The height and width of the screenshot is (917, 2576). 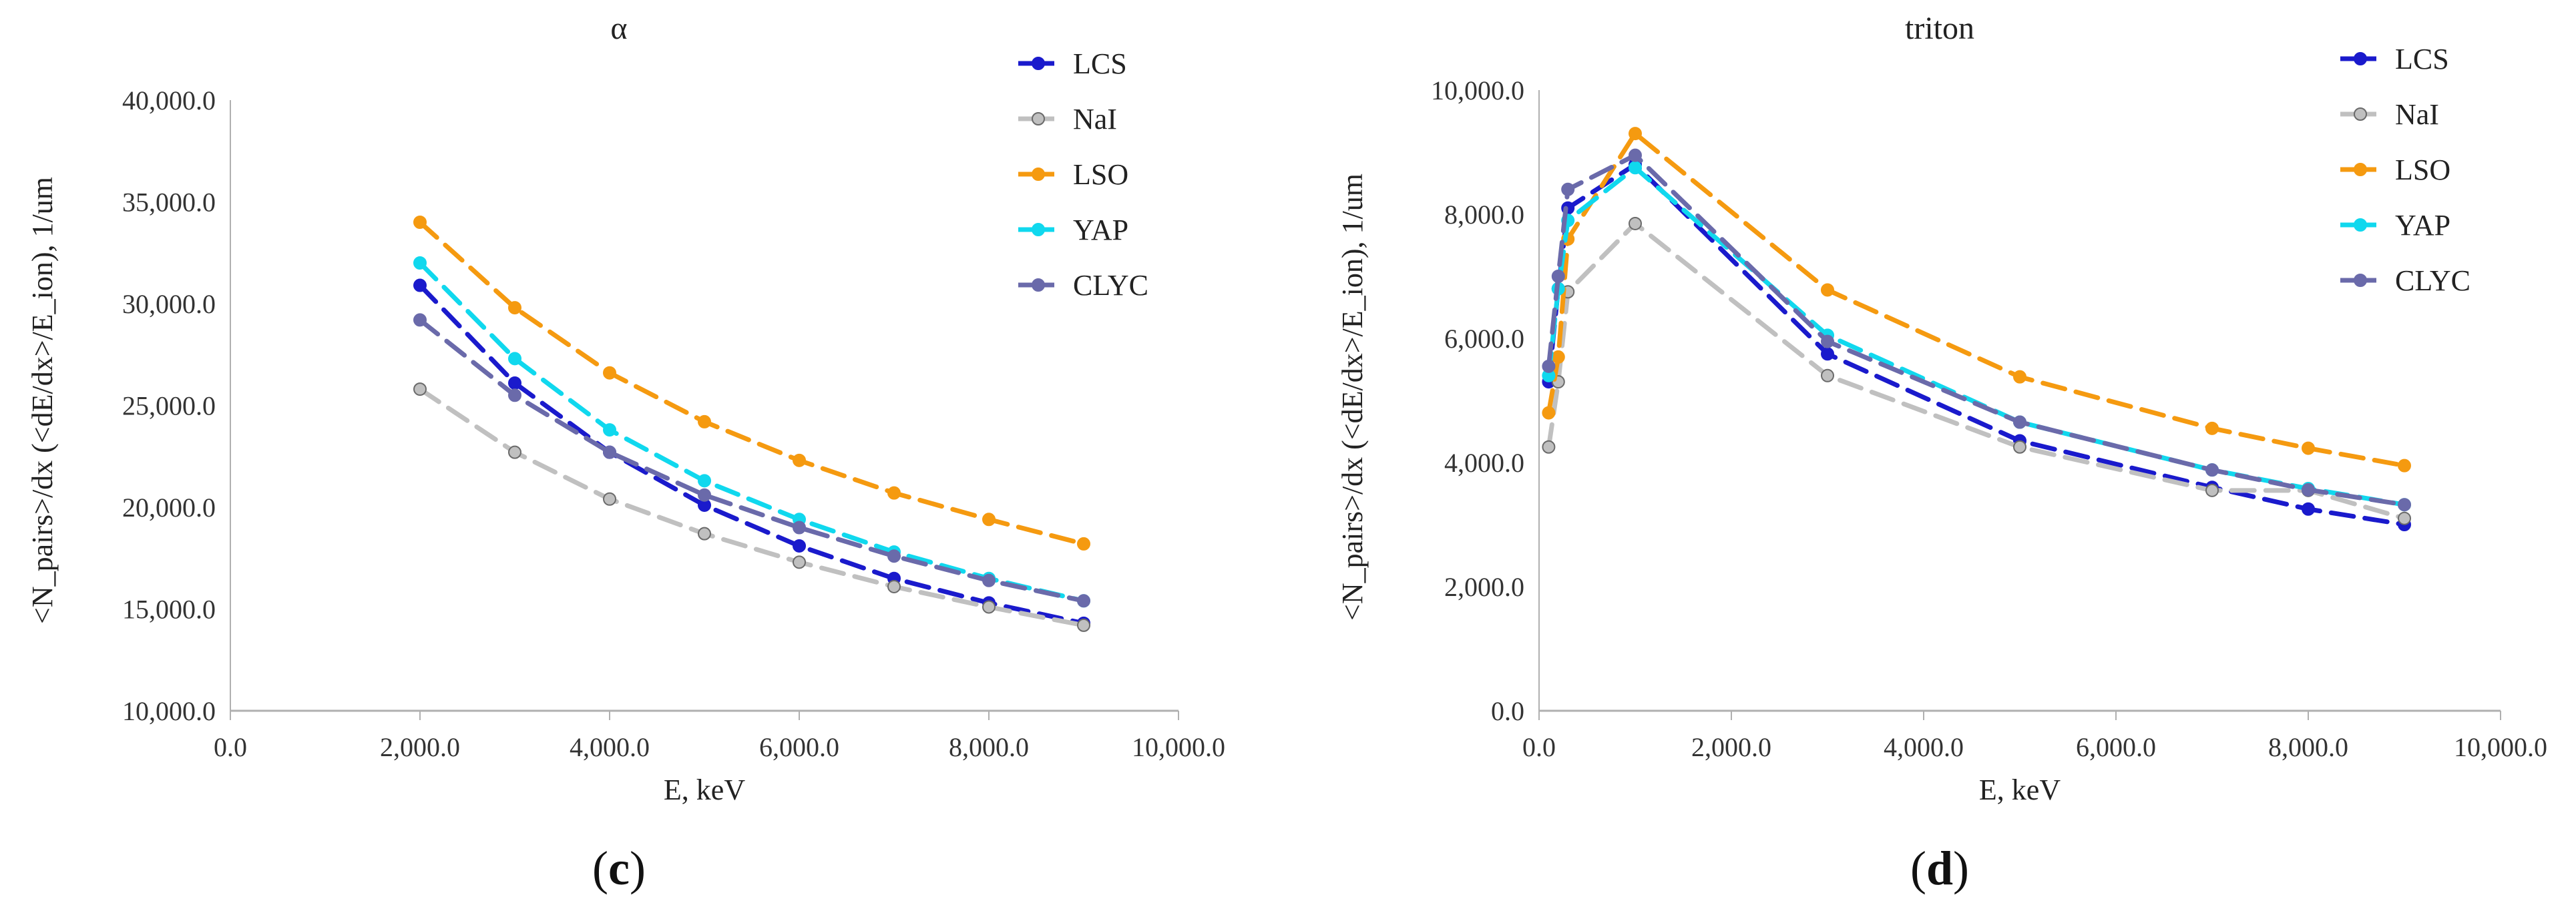 What do you see at coordinates (1939, 29) in the screenshot?
I see `chart-title: triton` at bounding box center [1939, 29].